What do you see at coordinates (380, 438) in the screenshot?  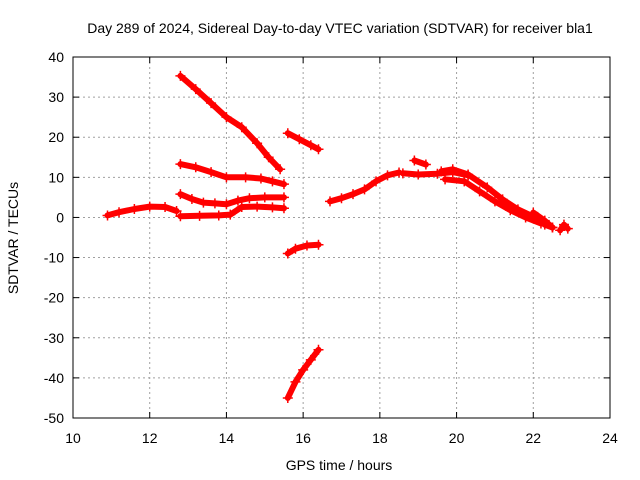 I see `x-tick-label: 18` at bounding box center [380, 438].